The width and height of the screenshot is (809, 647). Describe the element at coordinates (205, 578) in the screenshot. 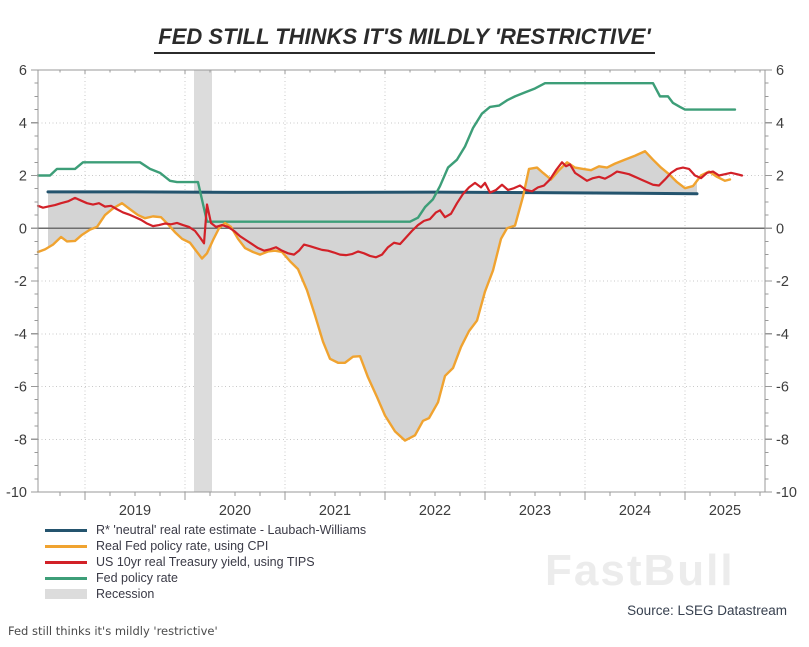

I see `legend-item-fed-policy-rate: Fed policy rate` at that location.